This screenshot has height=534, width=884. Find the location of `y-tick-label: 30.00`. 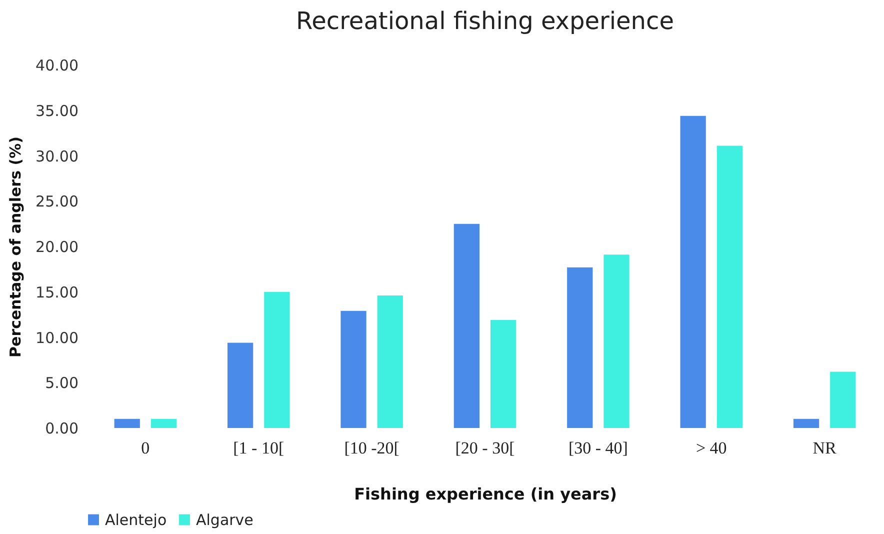

y-tick-label: 30.00 is located at coordinates (57, 156).